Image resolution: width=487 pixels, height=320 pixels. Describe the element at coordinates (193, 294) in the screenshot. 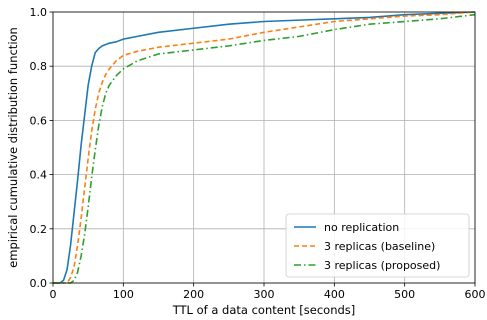

I see `x-tick-label: 200` at that location.